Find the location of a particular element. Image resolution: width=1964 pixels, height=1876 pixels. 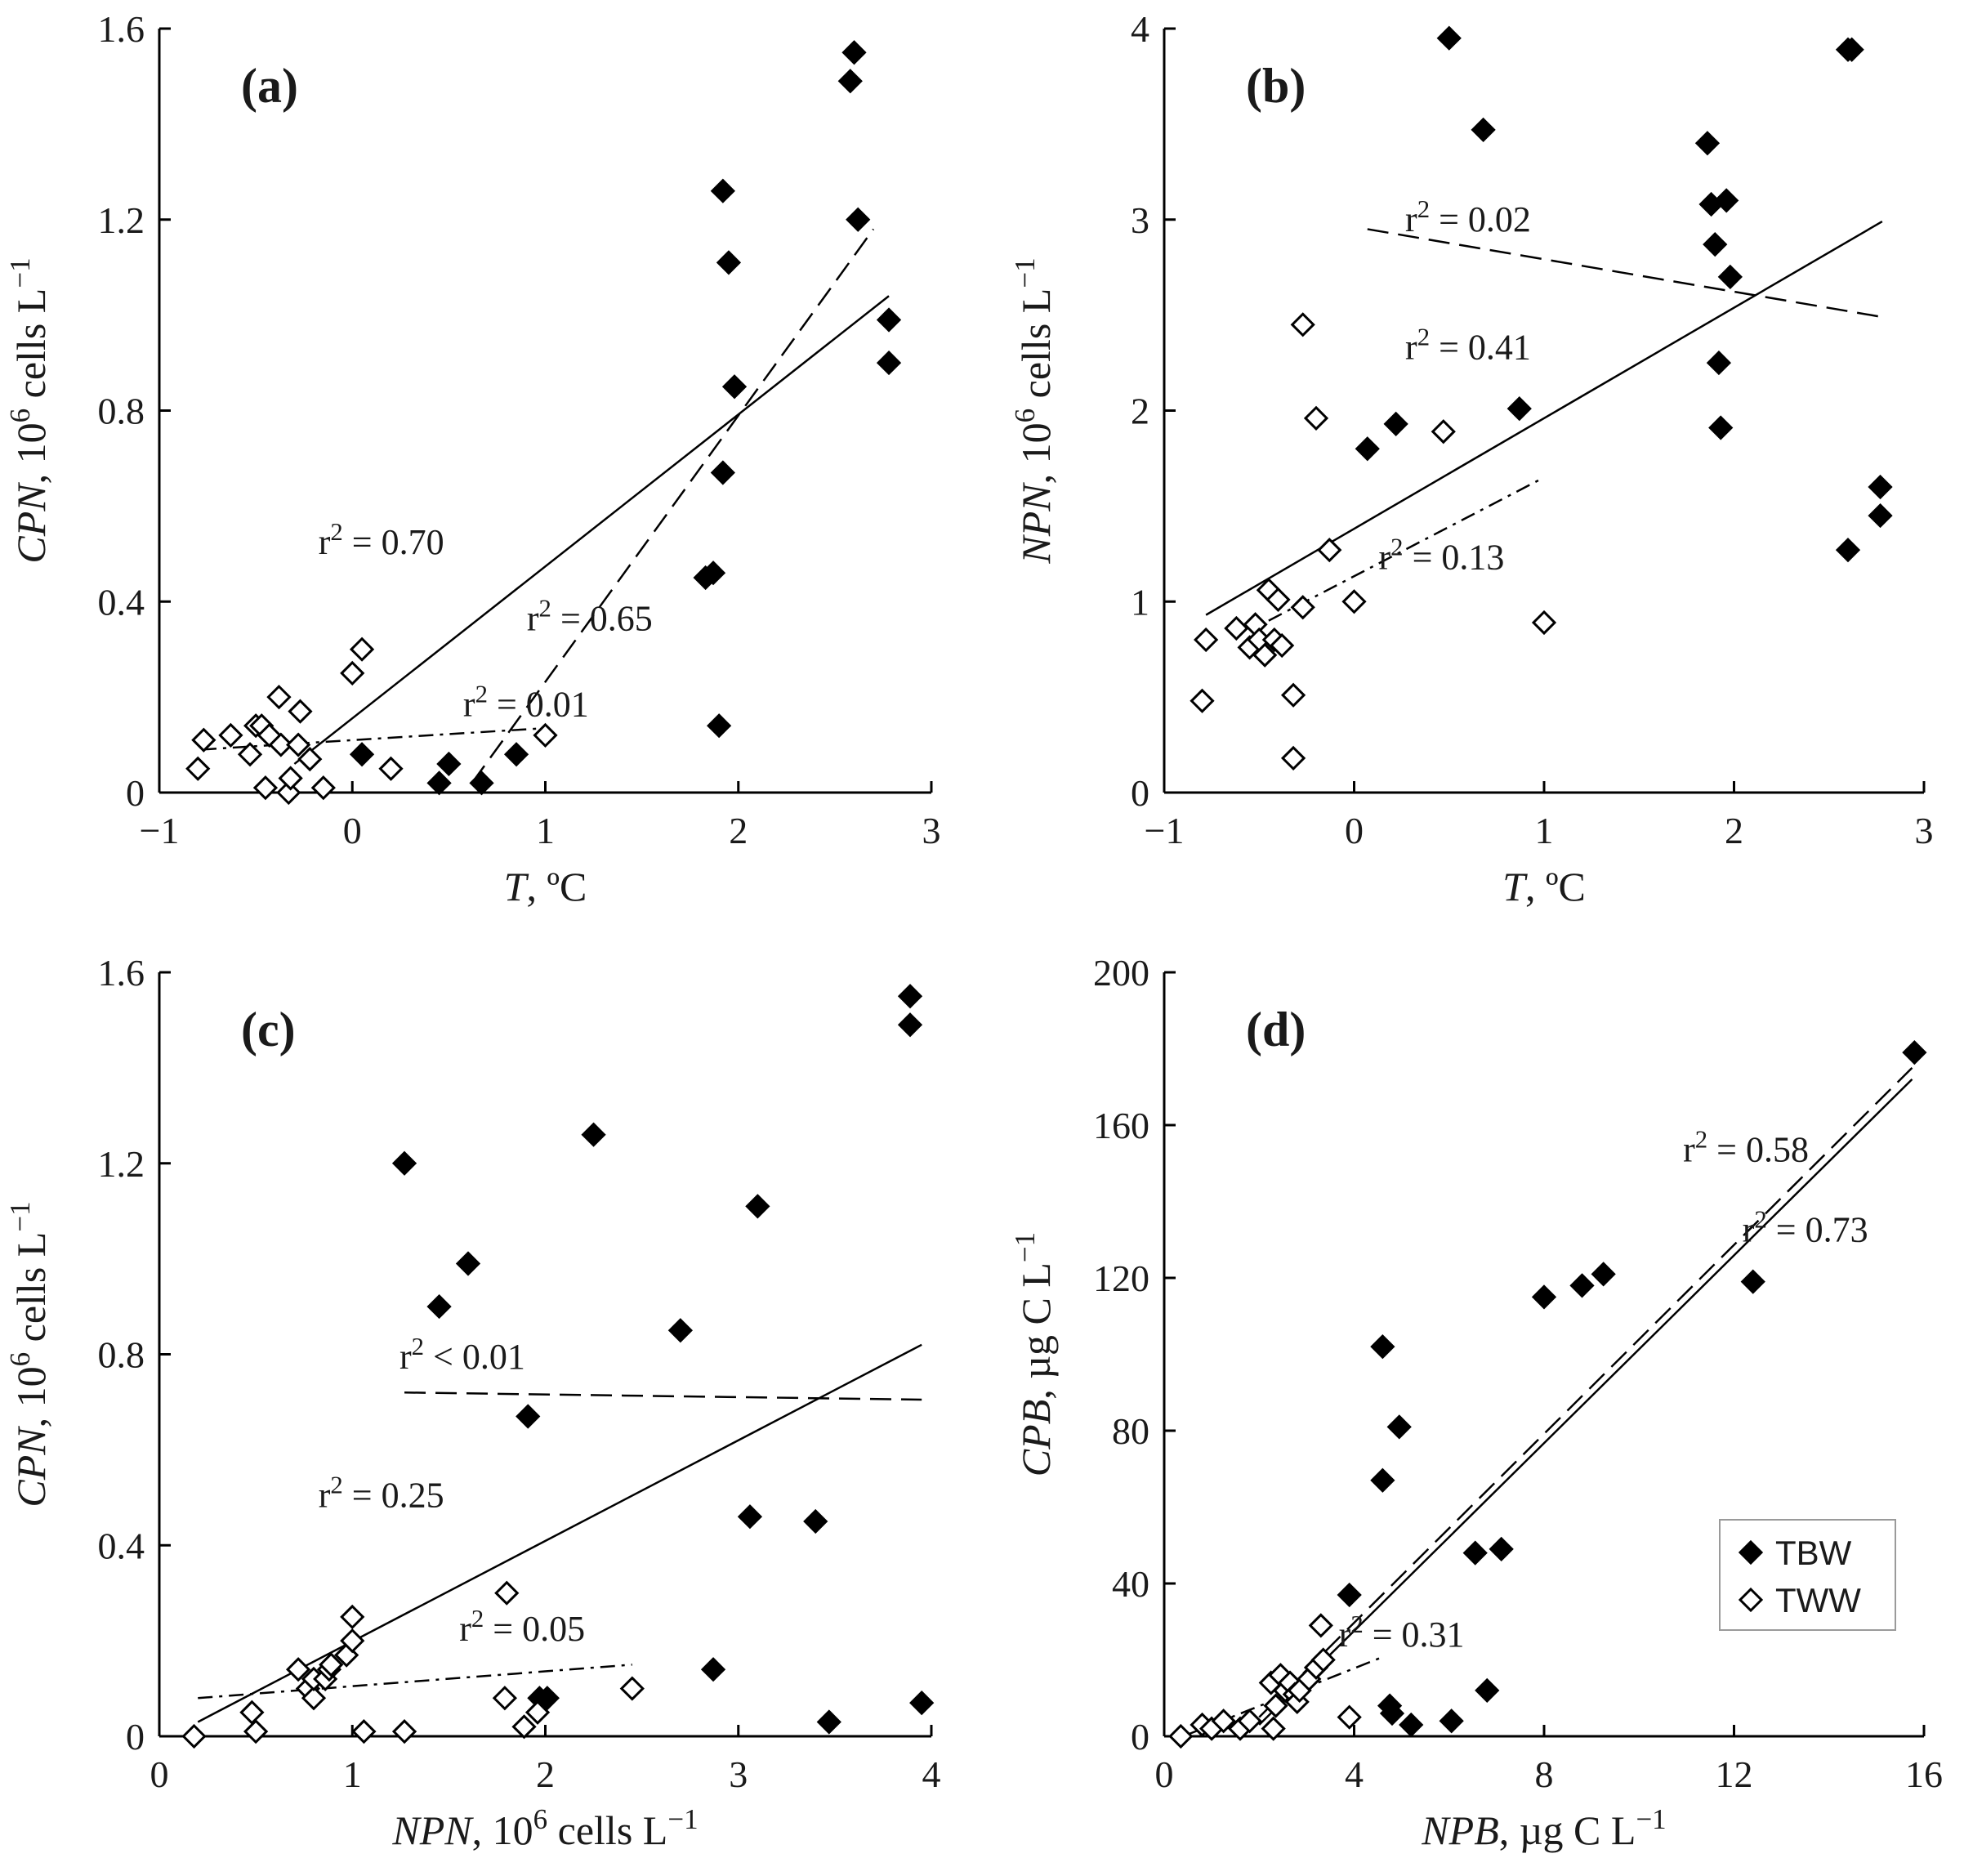

r2-label: r2 = 0.01 is located at coordinates (526, 703).